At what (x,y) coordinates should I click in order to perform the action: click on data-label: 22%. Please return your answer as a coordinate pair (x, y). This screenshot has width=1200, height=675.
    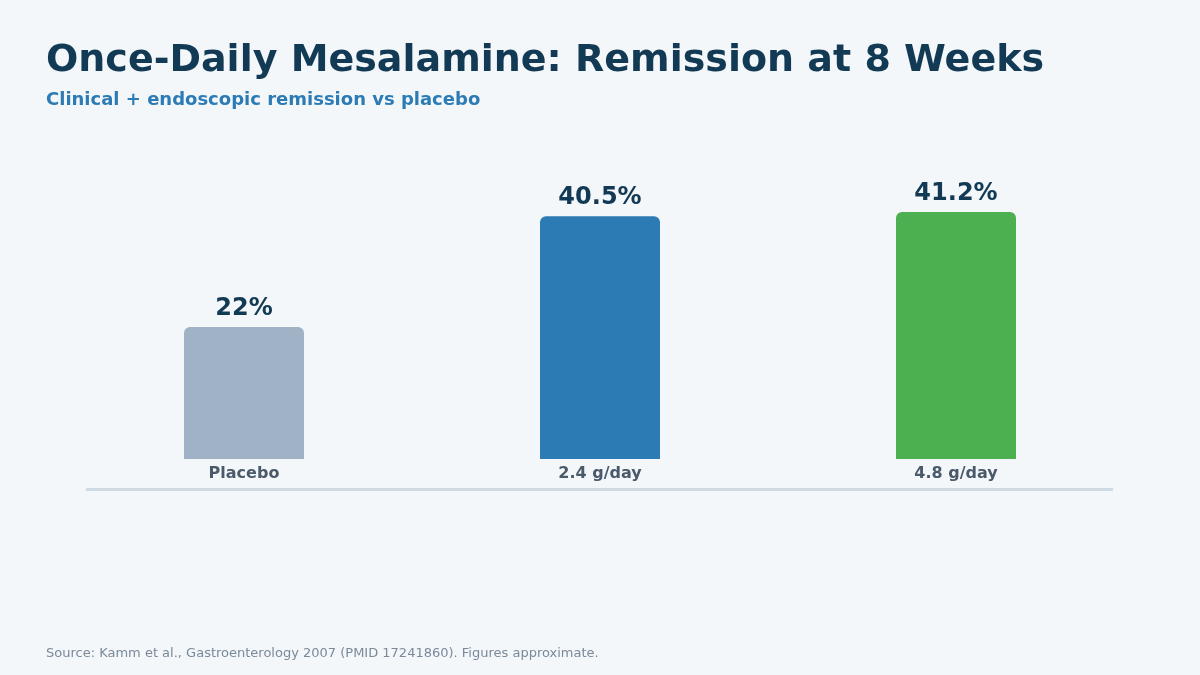
    Looking at the image, I should click on (244, 307).